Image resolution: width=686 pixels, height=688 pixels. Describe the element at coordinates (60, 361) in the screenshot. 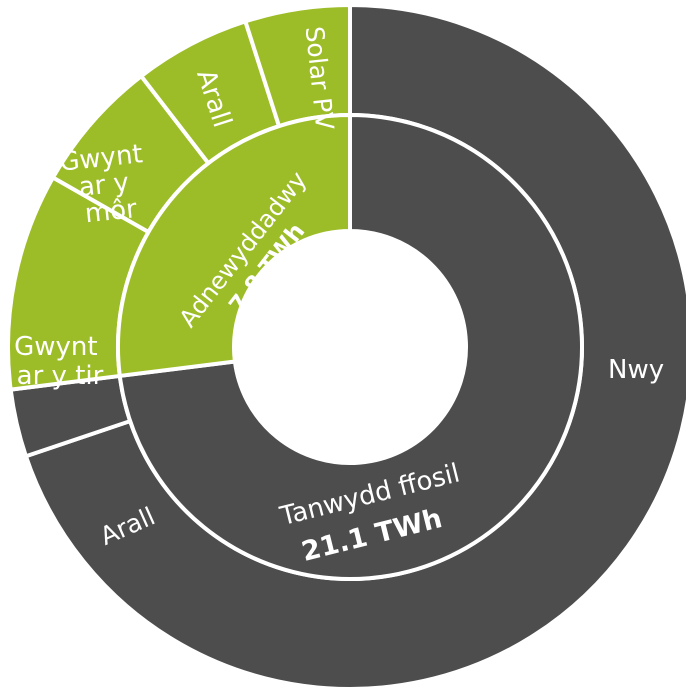

I see `outer-label-gwynt-tir: Gwynt ar y tir` at that location.